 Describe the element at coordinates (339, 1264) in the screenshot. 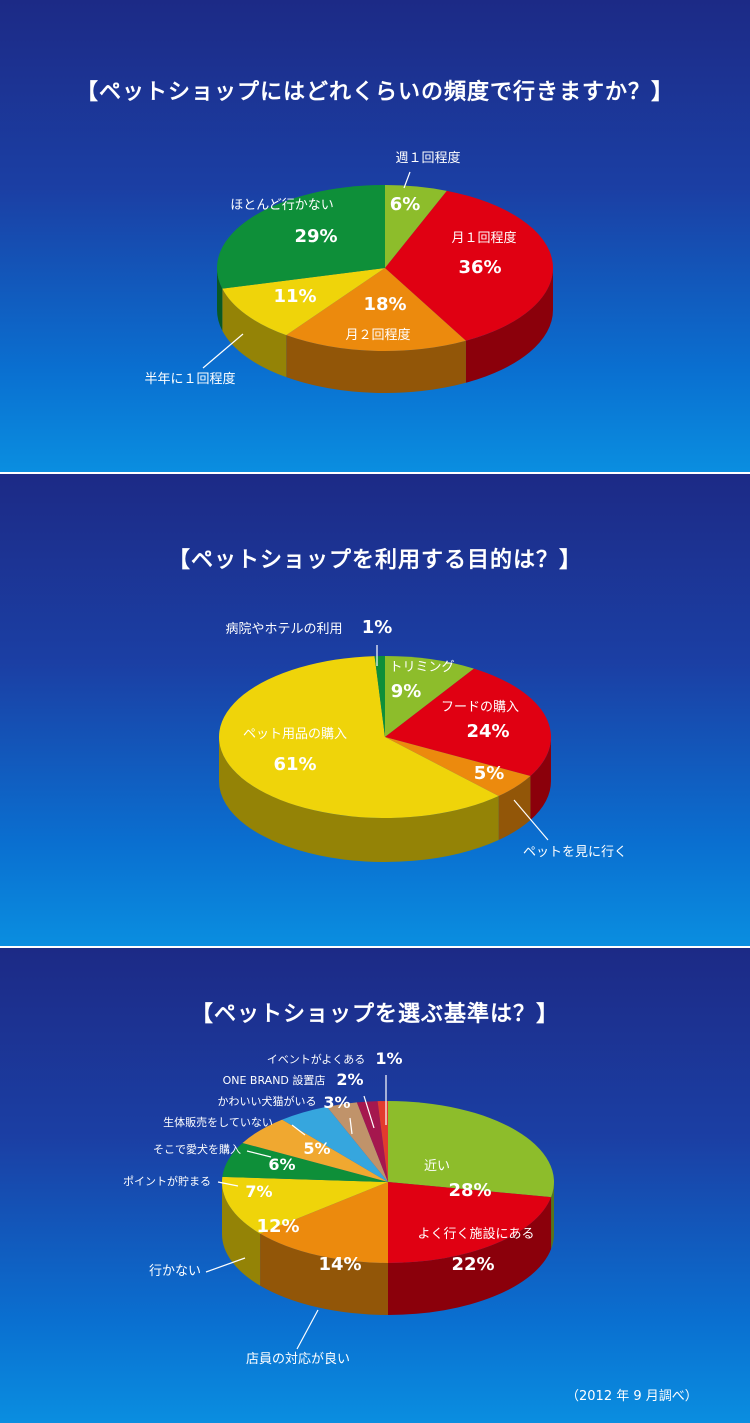

I see `slice-value-label: 14%` at that location.